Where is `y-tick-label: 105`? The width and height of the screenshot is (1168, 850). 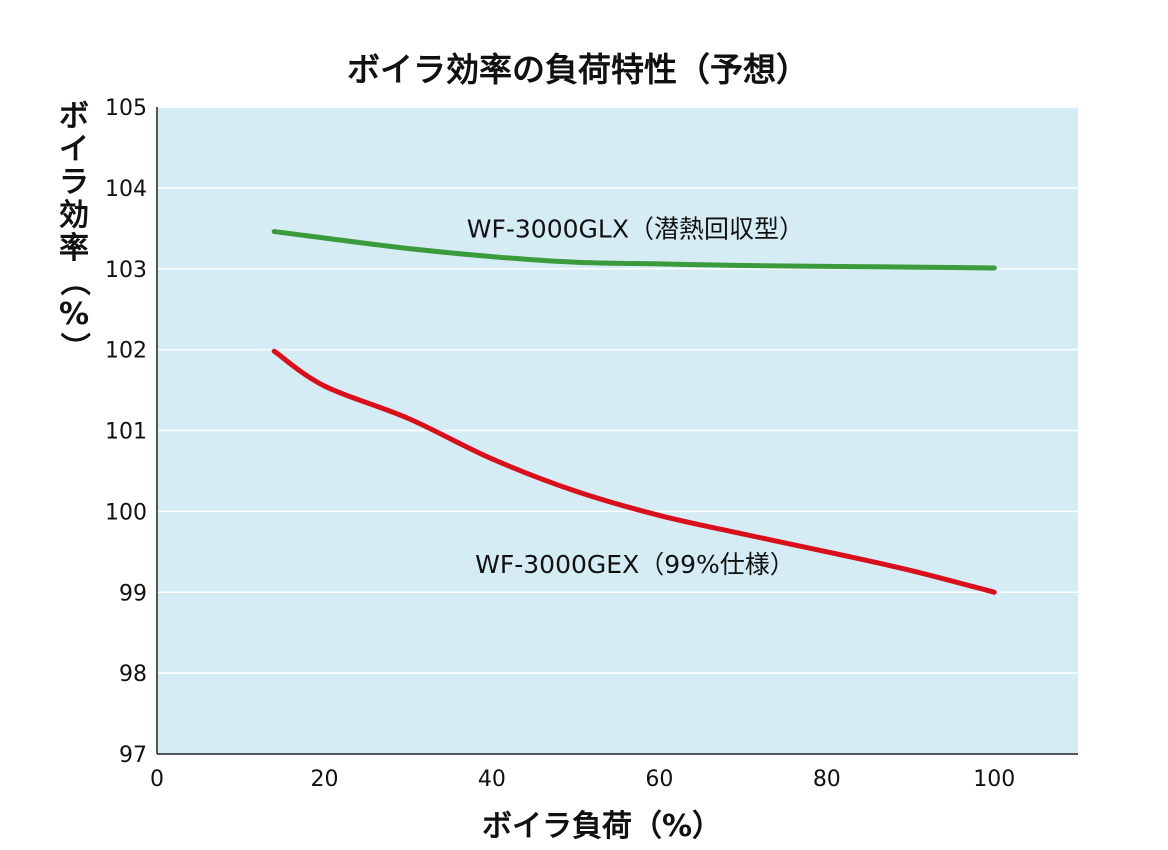
y-tick-label: 105 is located at coordinates (126, 108).